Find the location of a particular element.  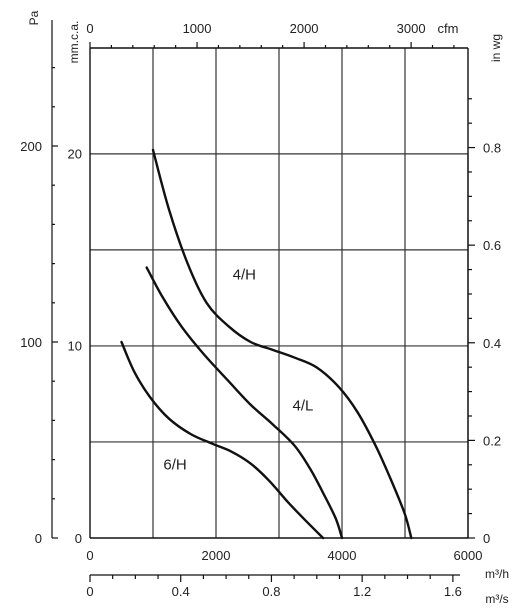

x2-tick-label: 0.4 is located at coordinates (181, 591).